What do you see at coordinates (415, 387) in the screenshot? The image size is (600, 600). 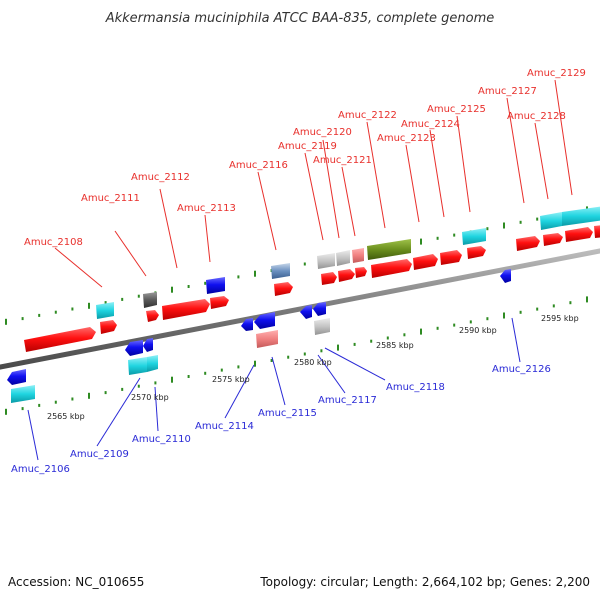 I see `gene-label-amuc-2118: Amuc_2118` at bounding box center [415, 387].